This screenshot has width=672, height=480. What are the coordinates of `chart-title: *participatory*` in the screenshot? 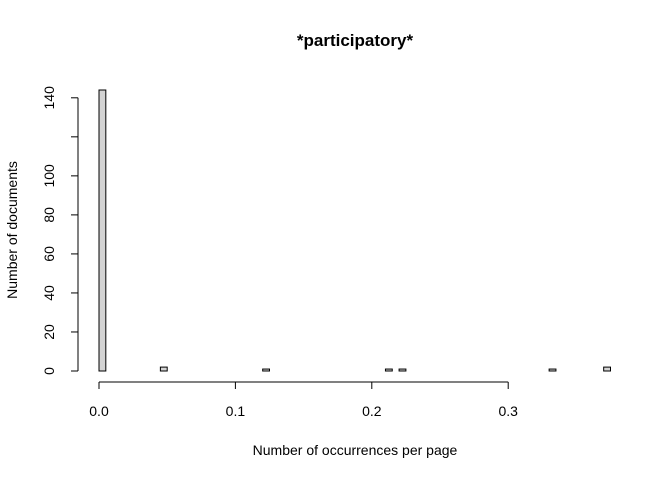 It's located at (355, 40).